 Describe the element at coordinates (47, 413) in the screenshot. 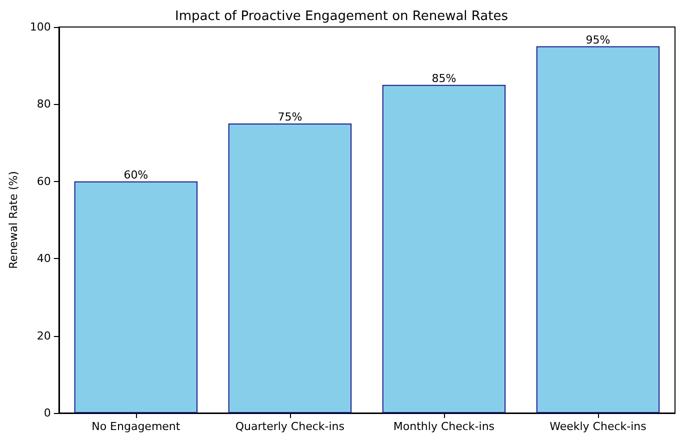

I see `y-tick-label: 0` at that location.